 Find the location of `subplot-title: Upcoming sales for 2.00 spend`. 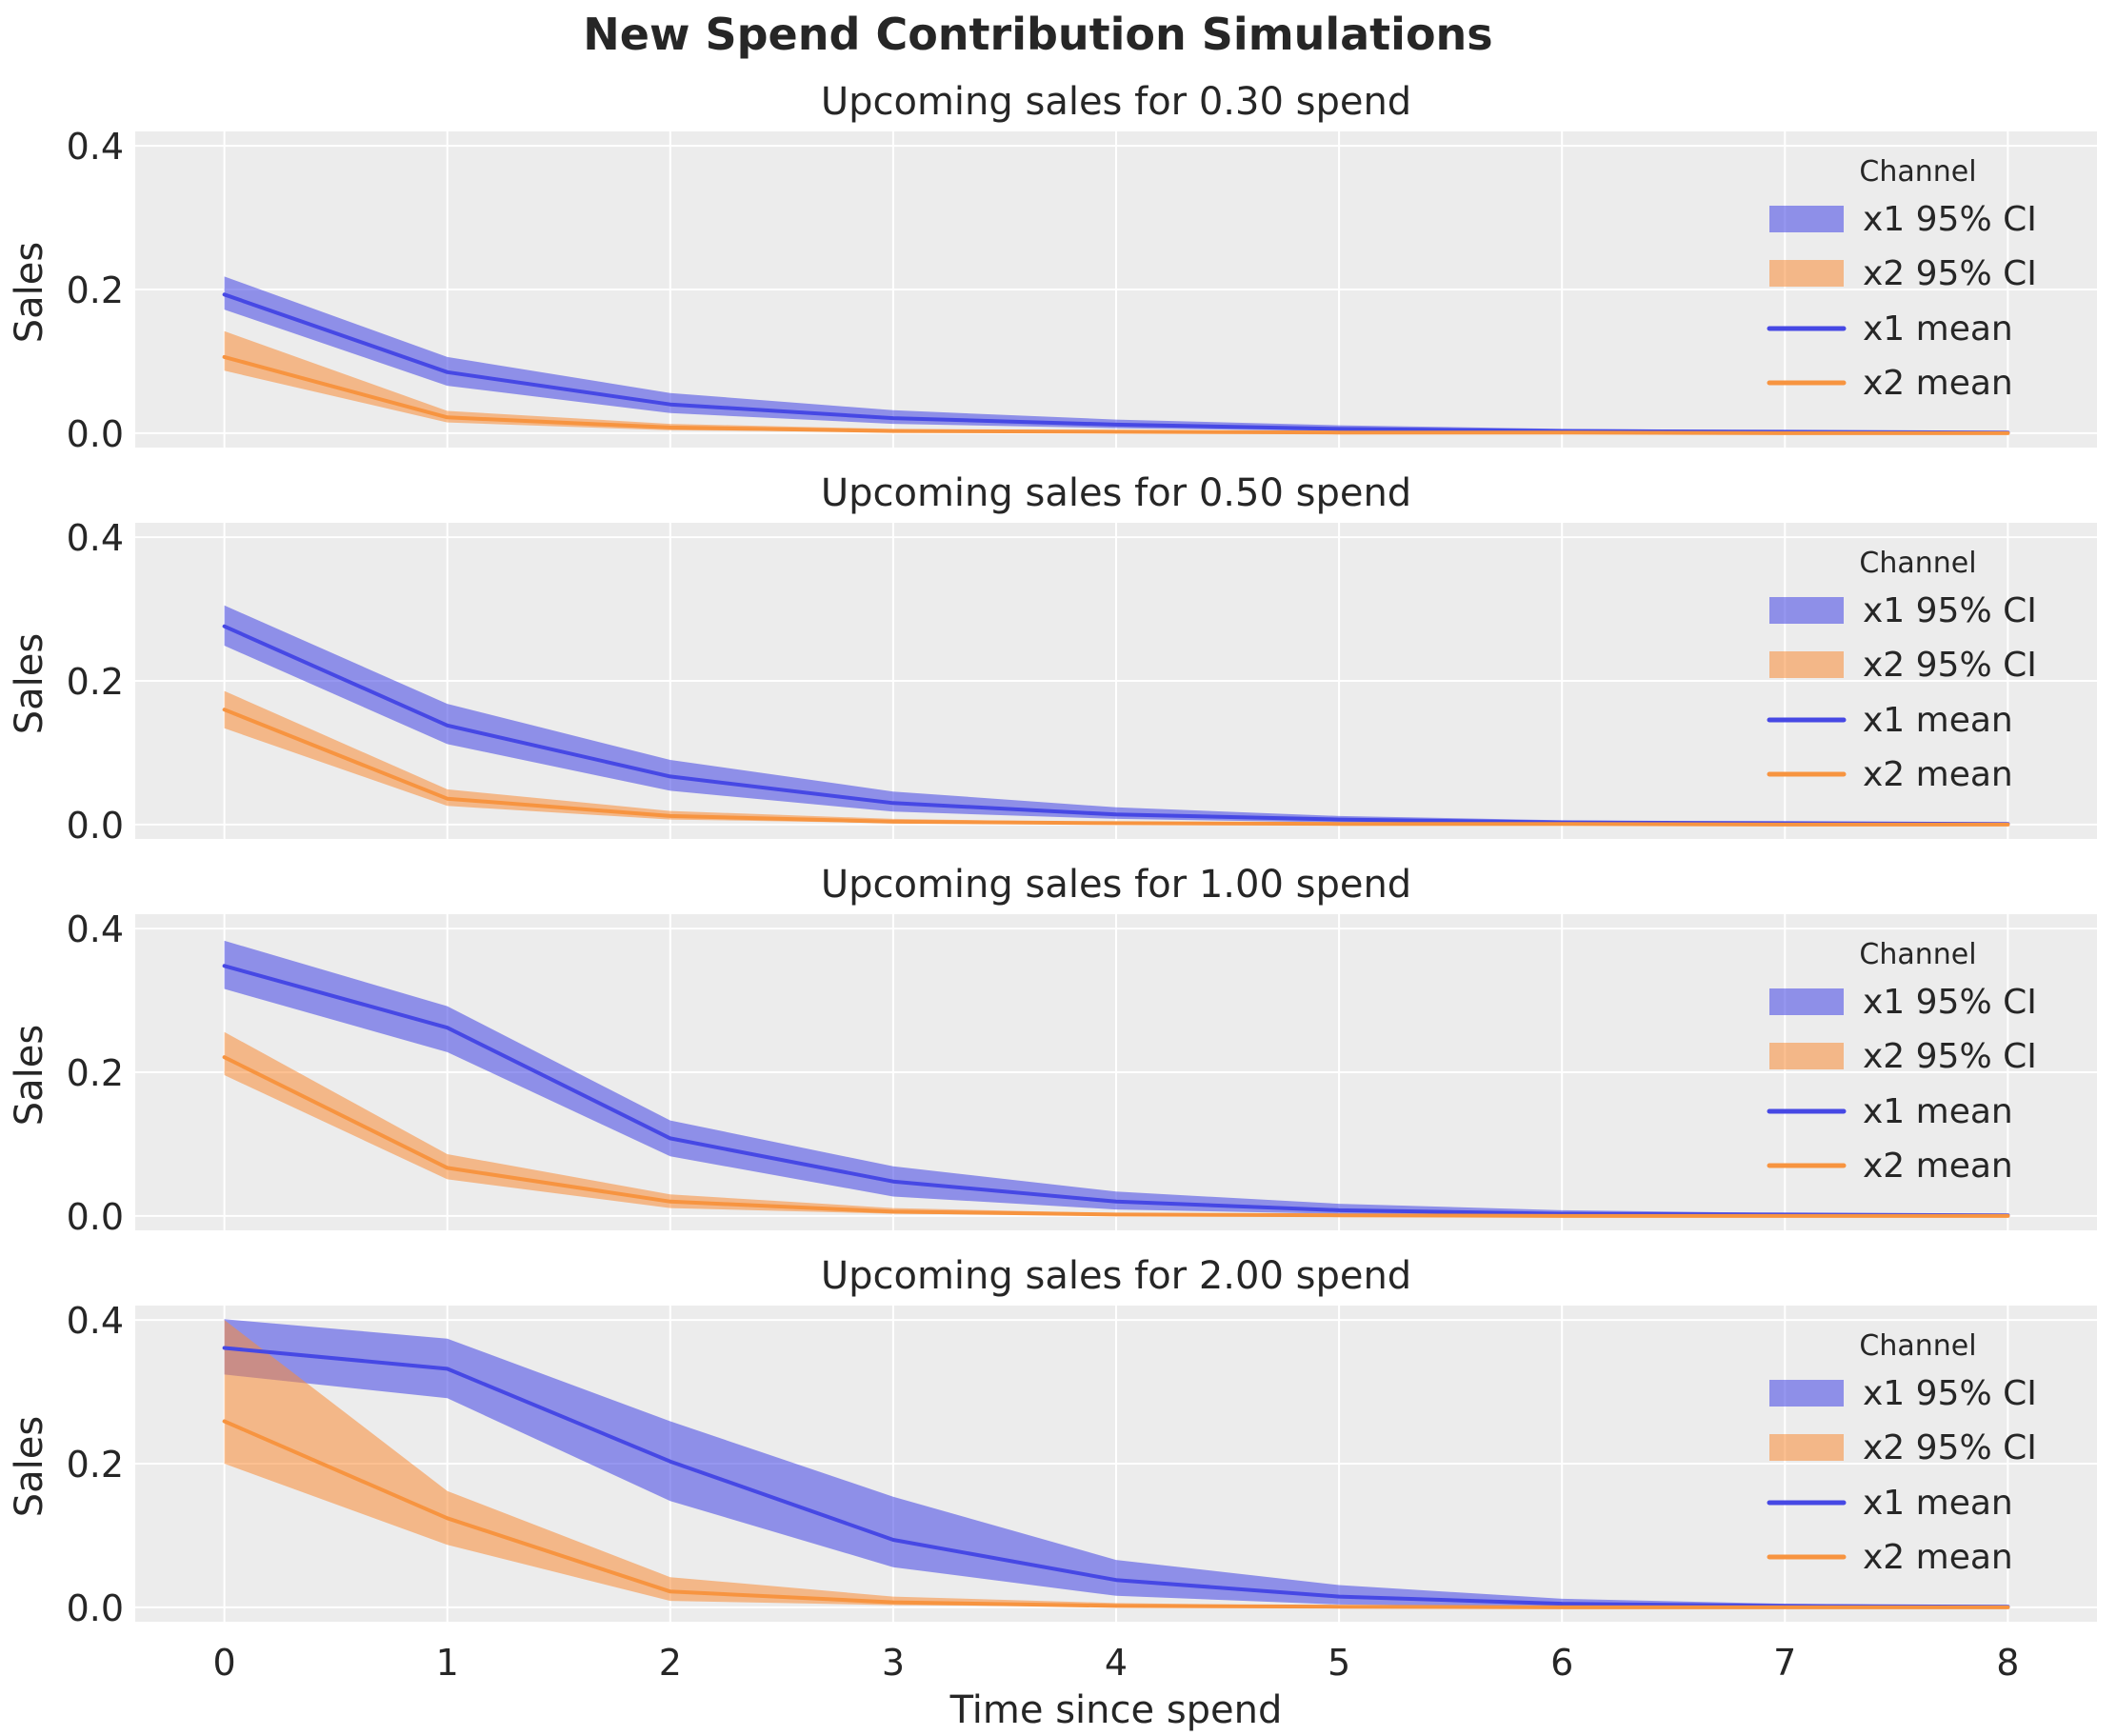

subplot-title: Upcoming sales for 2.00 spend is located at coordinates (1116, 1276).